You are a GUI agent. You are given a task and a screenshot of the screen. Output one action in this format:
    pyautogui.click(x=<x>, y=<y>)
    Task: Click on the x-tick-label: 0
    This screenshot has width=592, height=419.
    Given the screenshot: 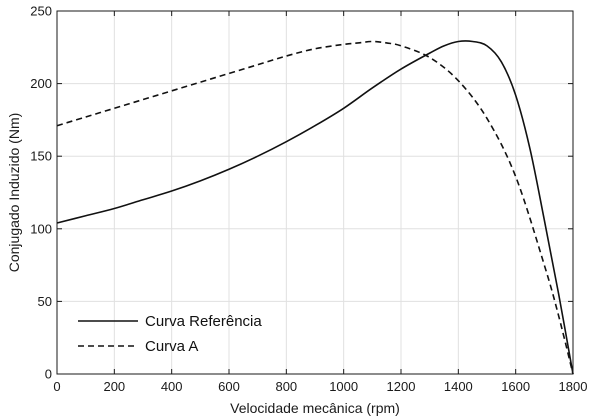 What is the action you would take?
    pyautogui.click(x=56, y=386)
    